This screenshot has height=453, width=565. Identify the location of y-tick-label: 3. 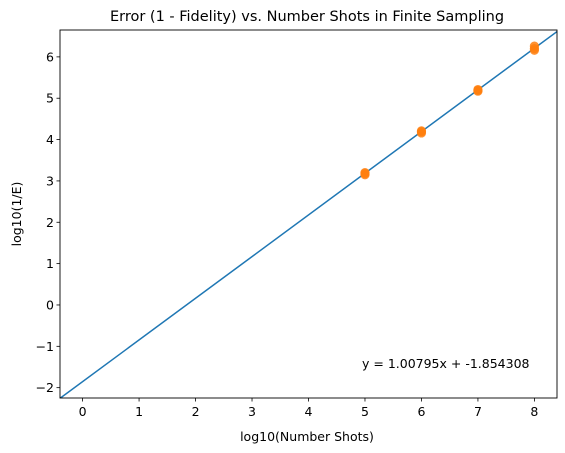
(50, 180).